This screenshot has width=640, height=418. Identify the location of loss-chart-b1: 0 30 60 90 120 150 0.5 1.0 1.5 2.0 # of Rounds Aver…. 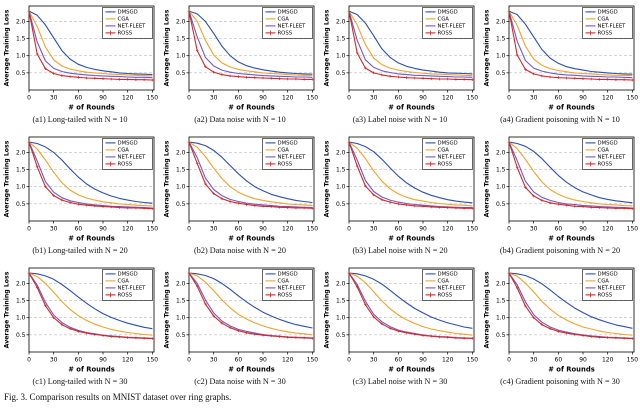
(81, 189).